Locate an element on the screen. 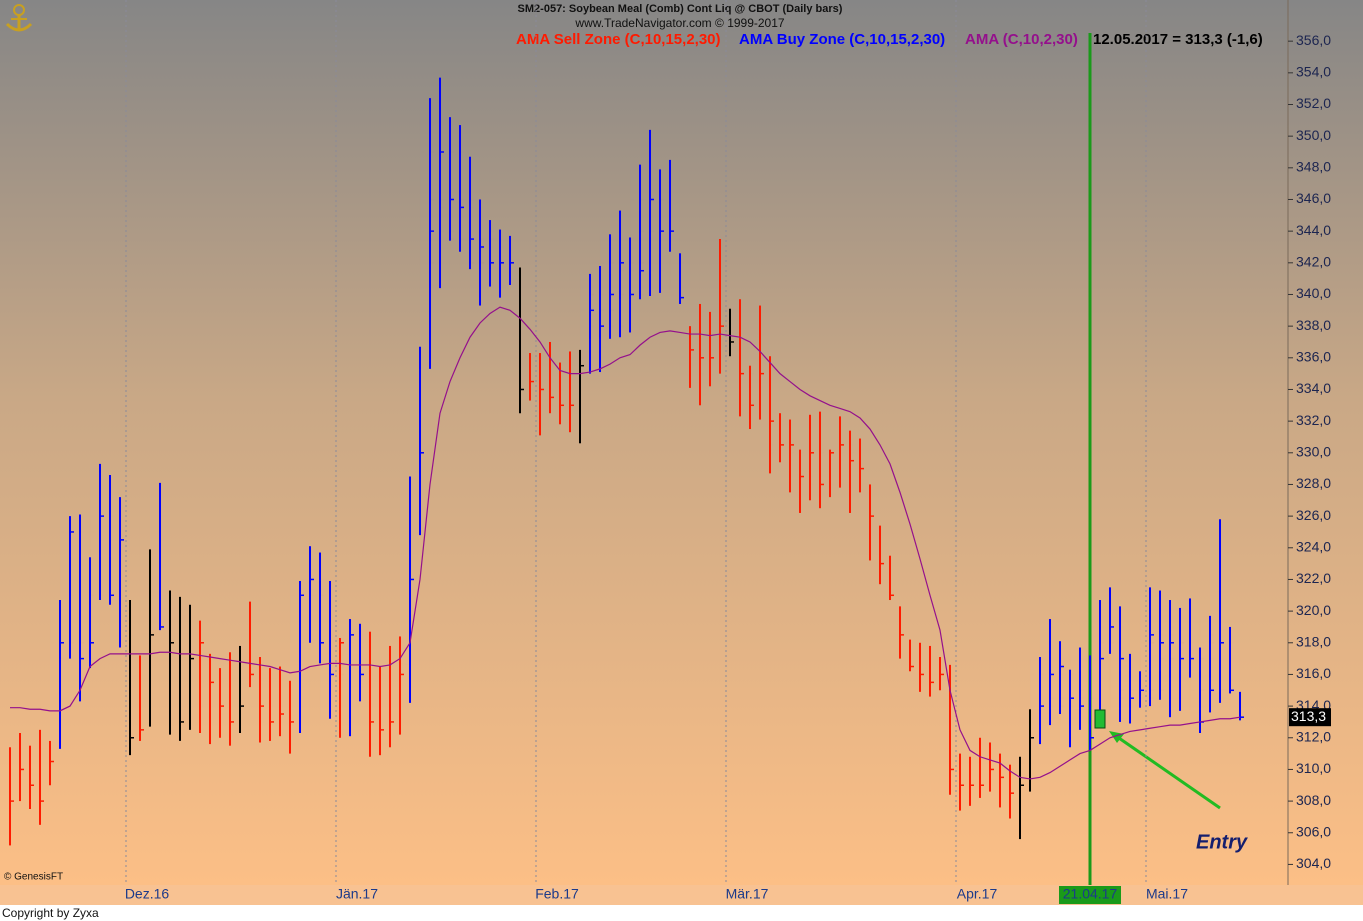 The width and height of the screenshot is (1363, 921). y-tick-label: 320,0 is located at coordinates (1313, 610).